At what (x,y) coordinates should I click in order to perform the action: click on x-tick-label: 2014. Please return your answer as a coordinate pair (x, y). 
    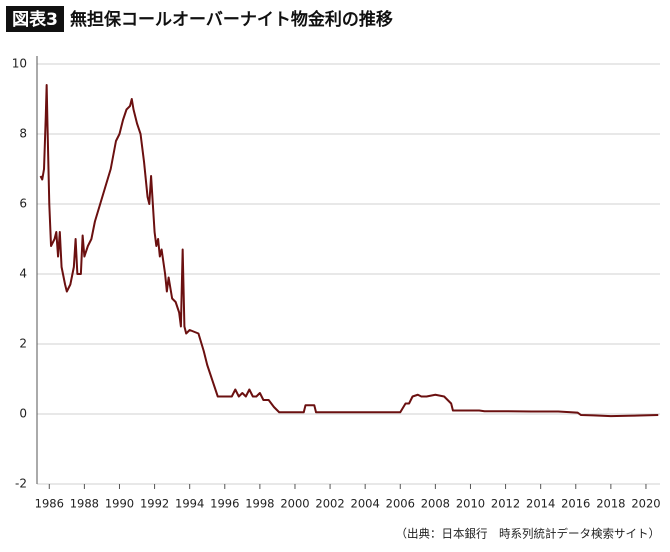
    Looking at the image, I should click on (540, 504).